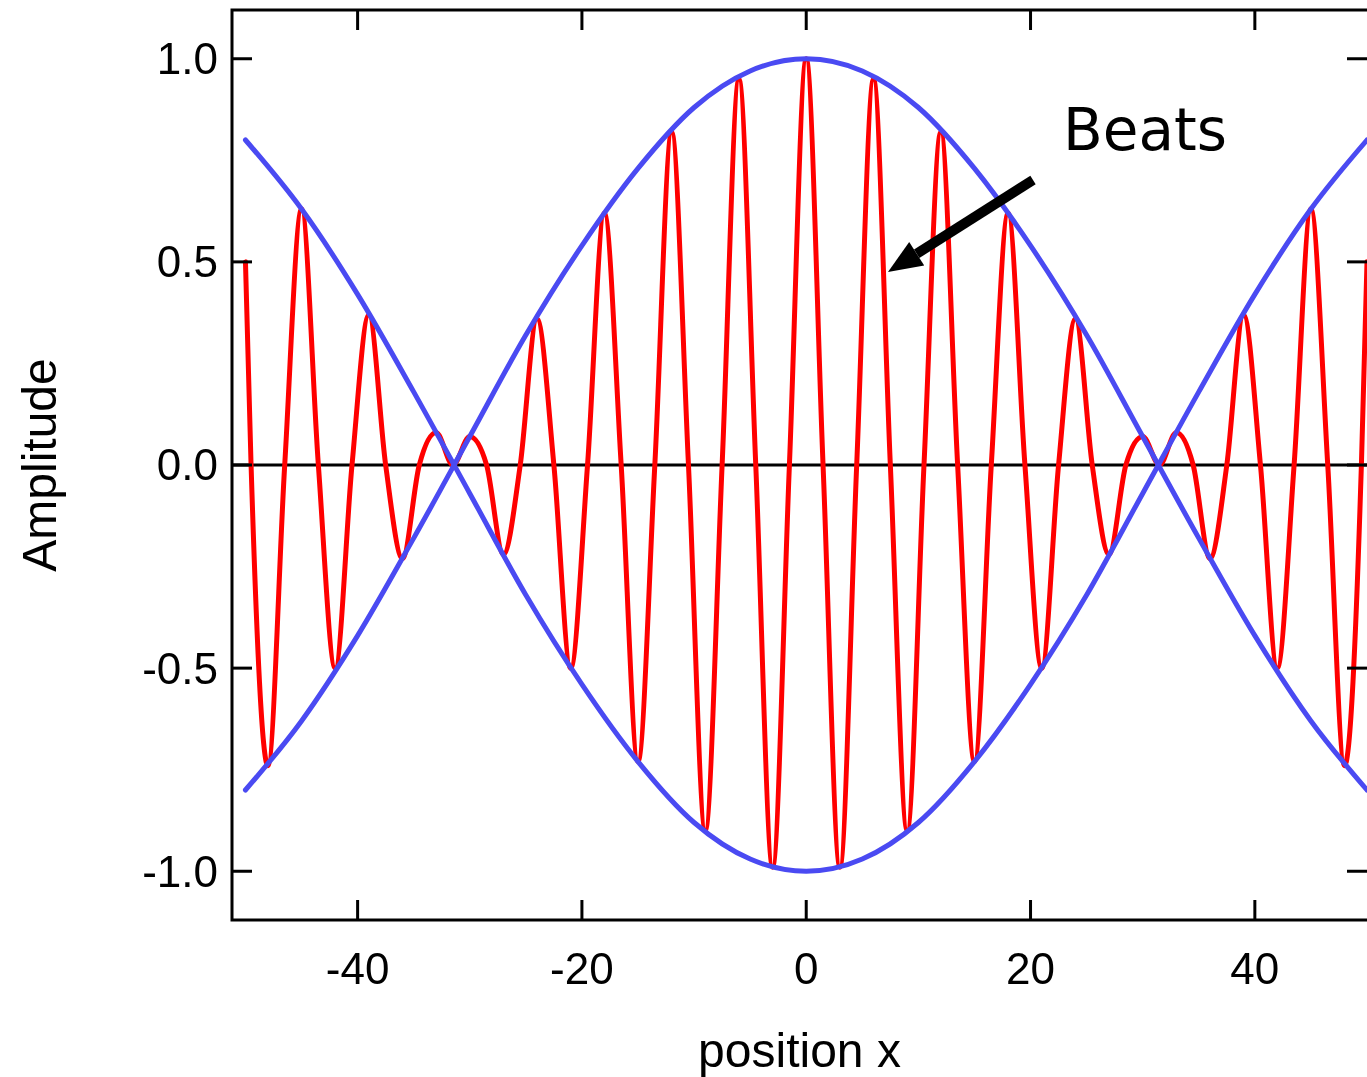  Describe the element at coordinates (1145, 130) in the screenshot. I see `annotation: Beats` at that location.